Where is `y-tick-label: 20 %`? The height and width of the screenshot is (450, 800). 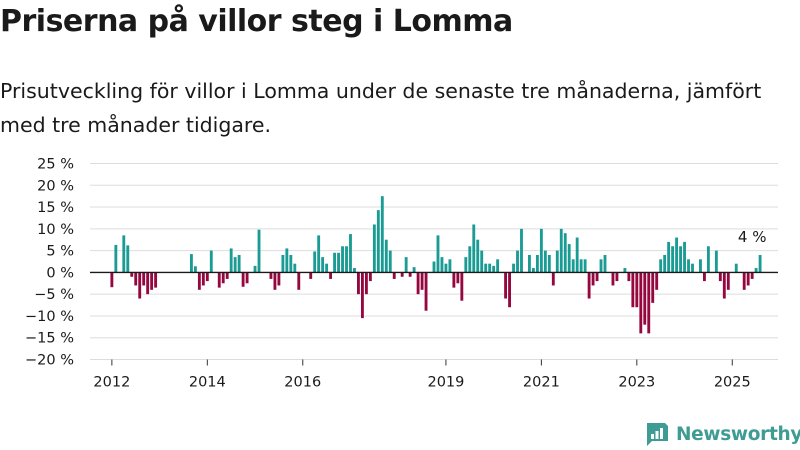 y-tick-label: 20 % is located at coordinates (55, 186).